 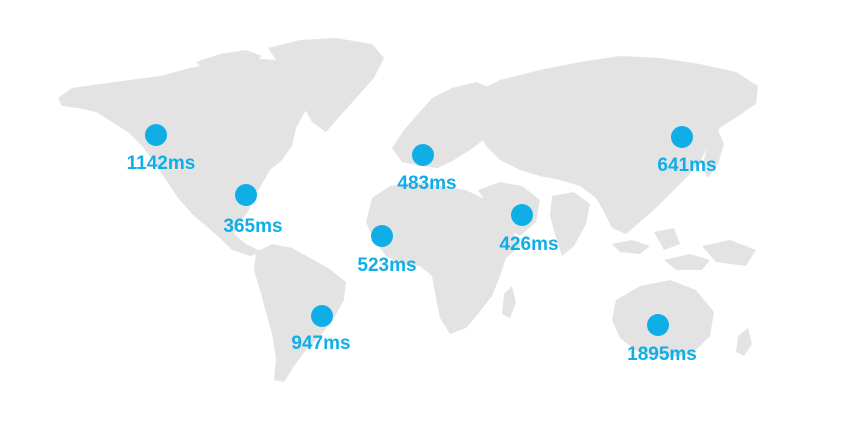 What do you see at coordinates (509, 302) in the screenshot?
I see `madagascar-landmass` at bounding box center [509, 302].